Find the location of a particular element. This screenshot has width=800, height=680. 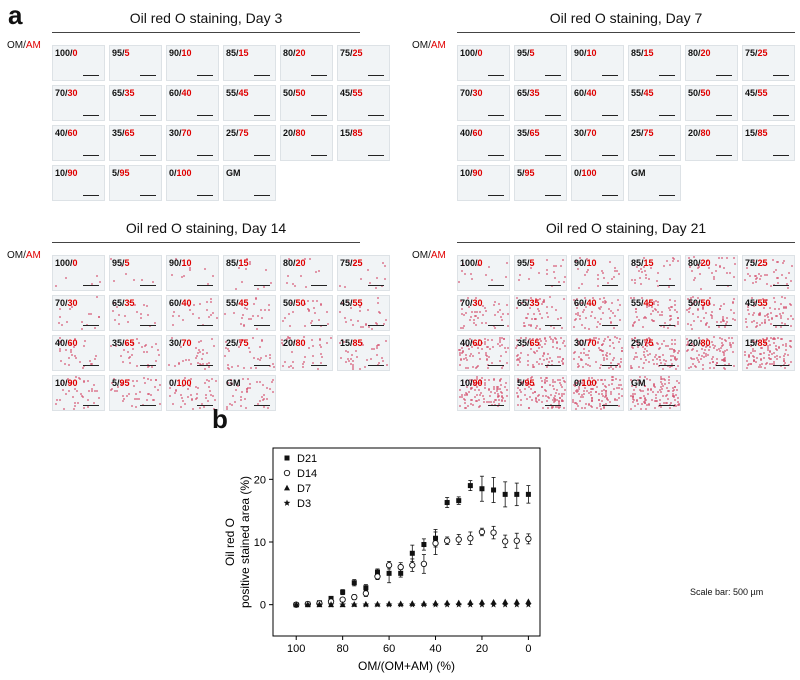

staining-tile: 25/75 is located at coordinates (654, 143).